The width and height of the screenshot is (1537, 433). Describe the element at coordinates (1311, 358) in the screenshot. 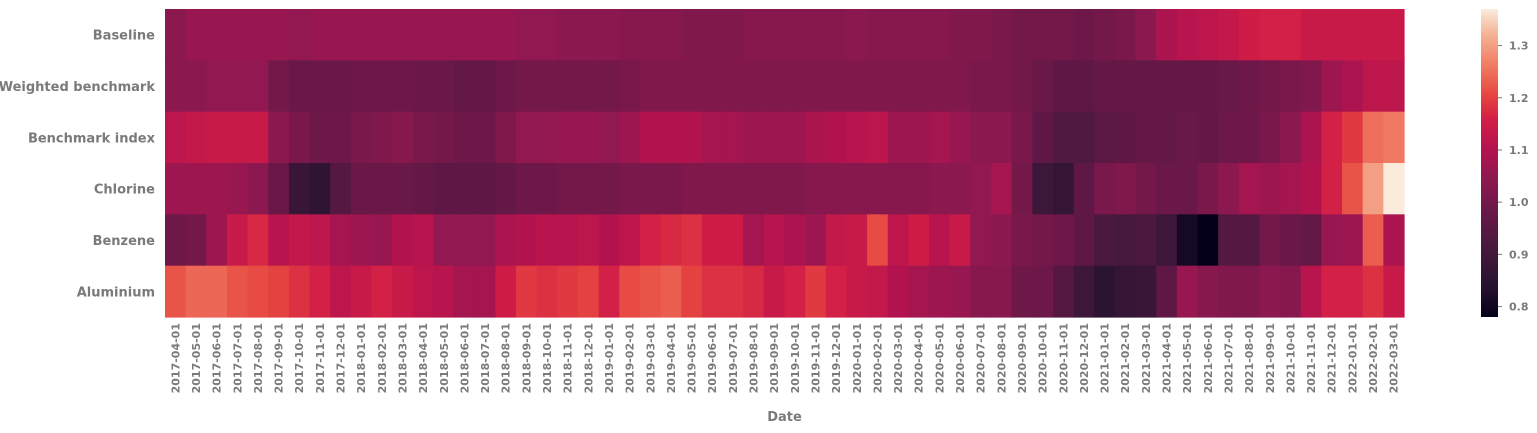

I see `column-label: 2021-11-01` at that location.